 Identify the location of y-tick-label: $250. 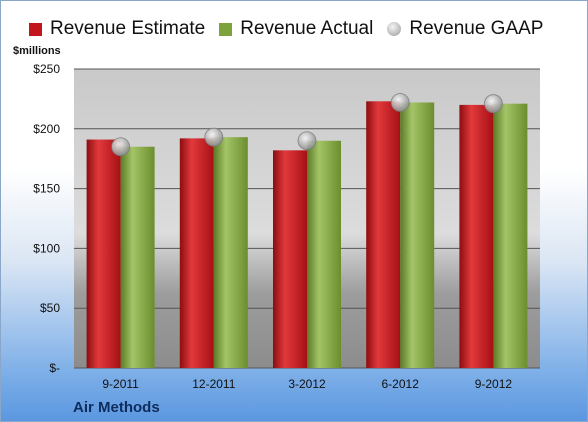
(46, 69).